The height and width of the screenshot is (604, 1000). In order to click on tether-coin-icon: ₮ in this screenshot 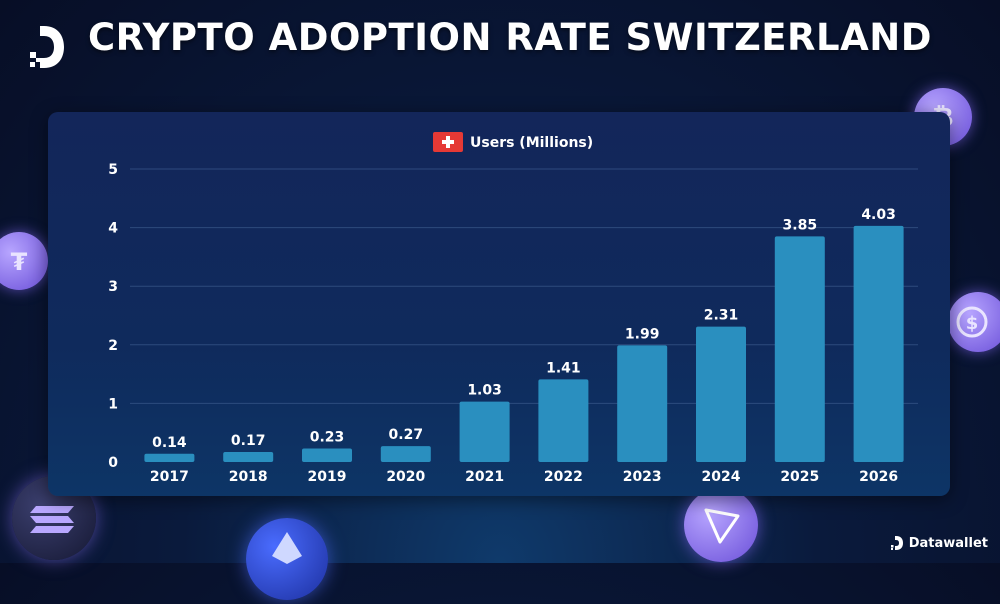, I will do `click(24, 261)`.